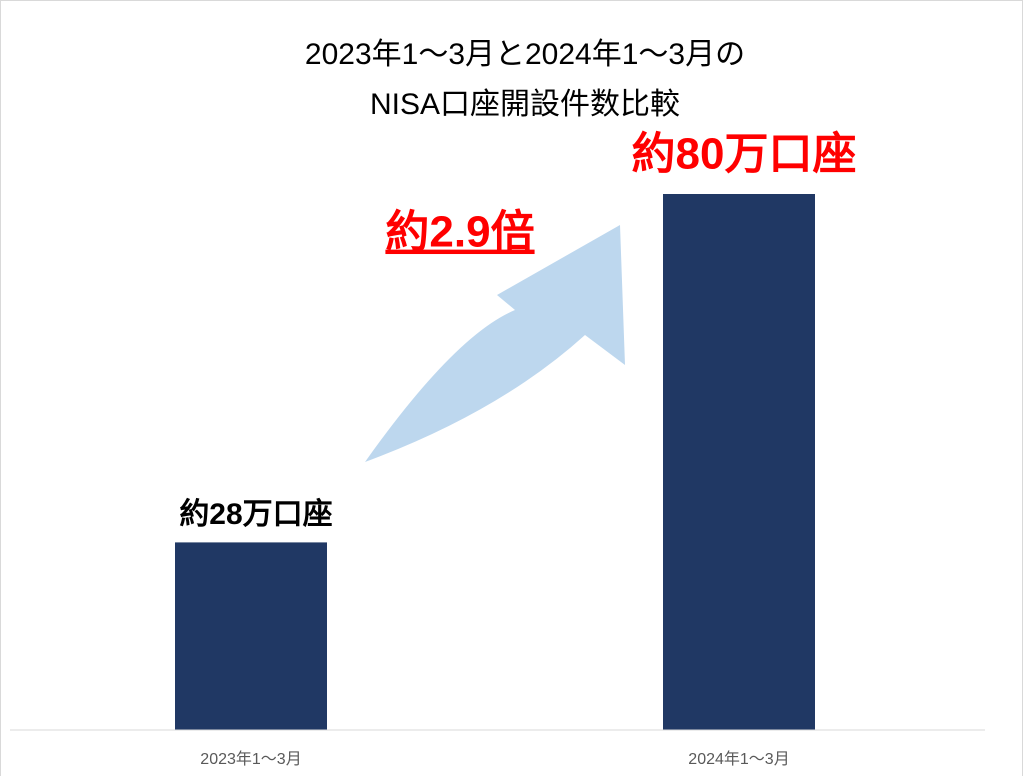 This screenshot has height=776, width=1035. Describe the element at coordinates (525, 79) in the screenshot. I see `chart-title: 2023年1～3月と2024年1～3月の NISA口座開設件数比較` at that location.